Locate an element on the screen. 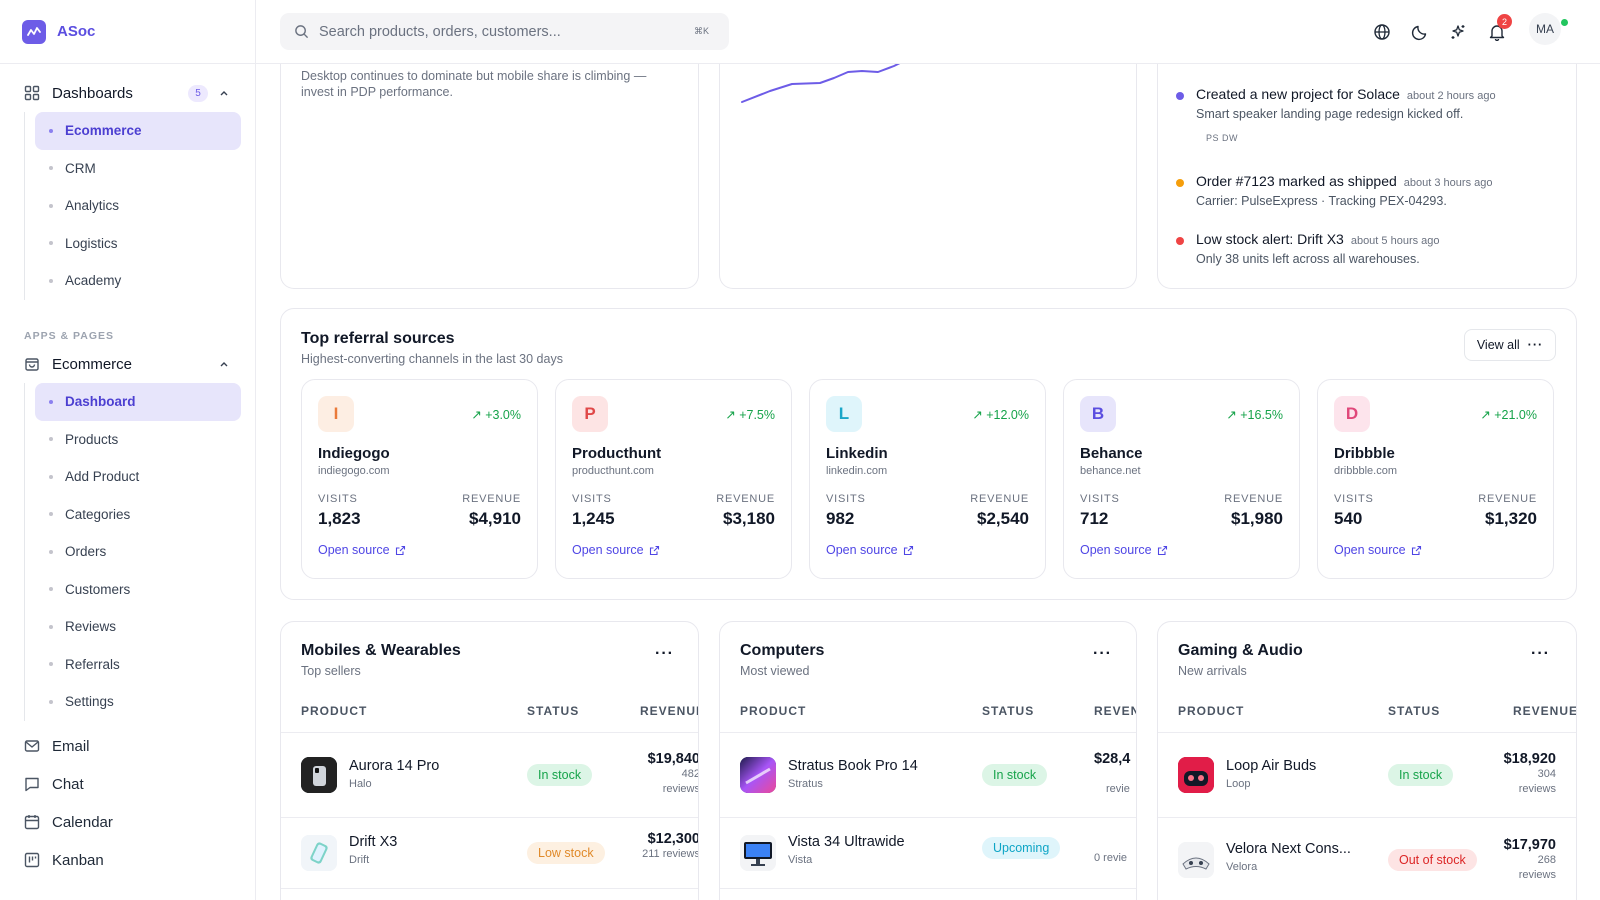 The width and height of the screenshot is (1600, 900). visits-value: 1,823 is located at coordinates (339, 518).